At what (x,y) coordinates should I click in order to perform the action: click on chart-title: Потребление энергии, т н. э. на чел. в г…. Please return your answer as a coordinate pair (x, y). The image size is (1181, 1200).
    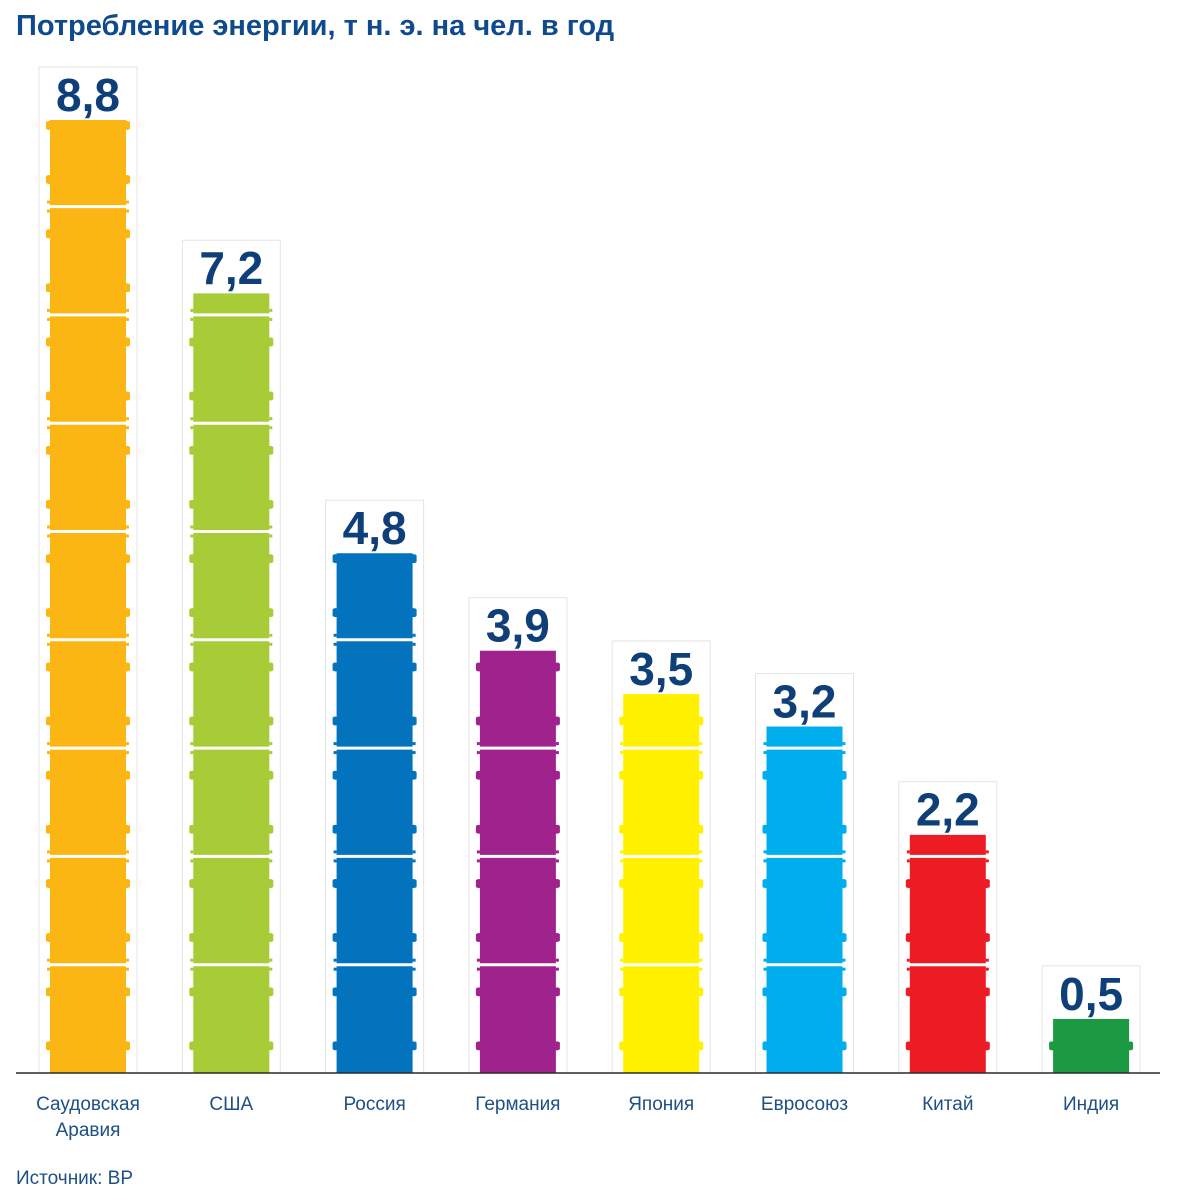
    Looking at the image, I should click on (315, 26).